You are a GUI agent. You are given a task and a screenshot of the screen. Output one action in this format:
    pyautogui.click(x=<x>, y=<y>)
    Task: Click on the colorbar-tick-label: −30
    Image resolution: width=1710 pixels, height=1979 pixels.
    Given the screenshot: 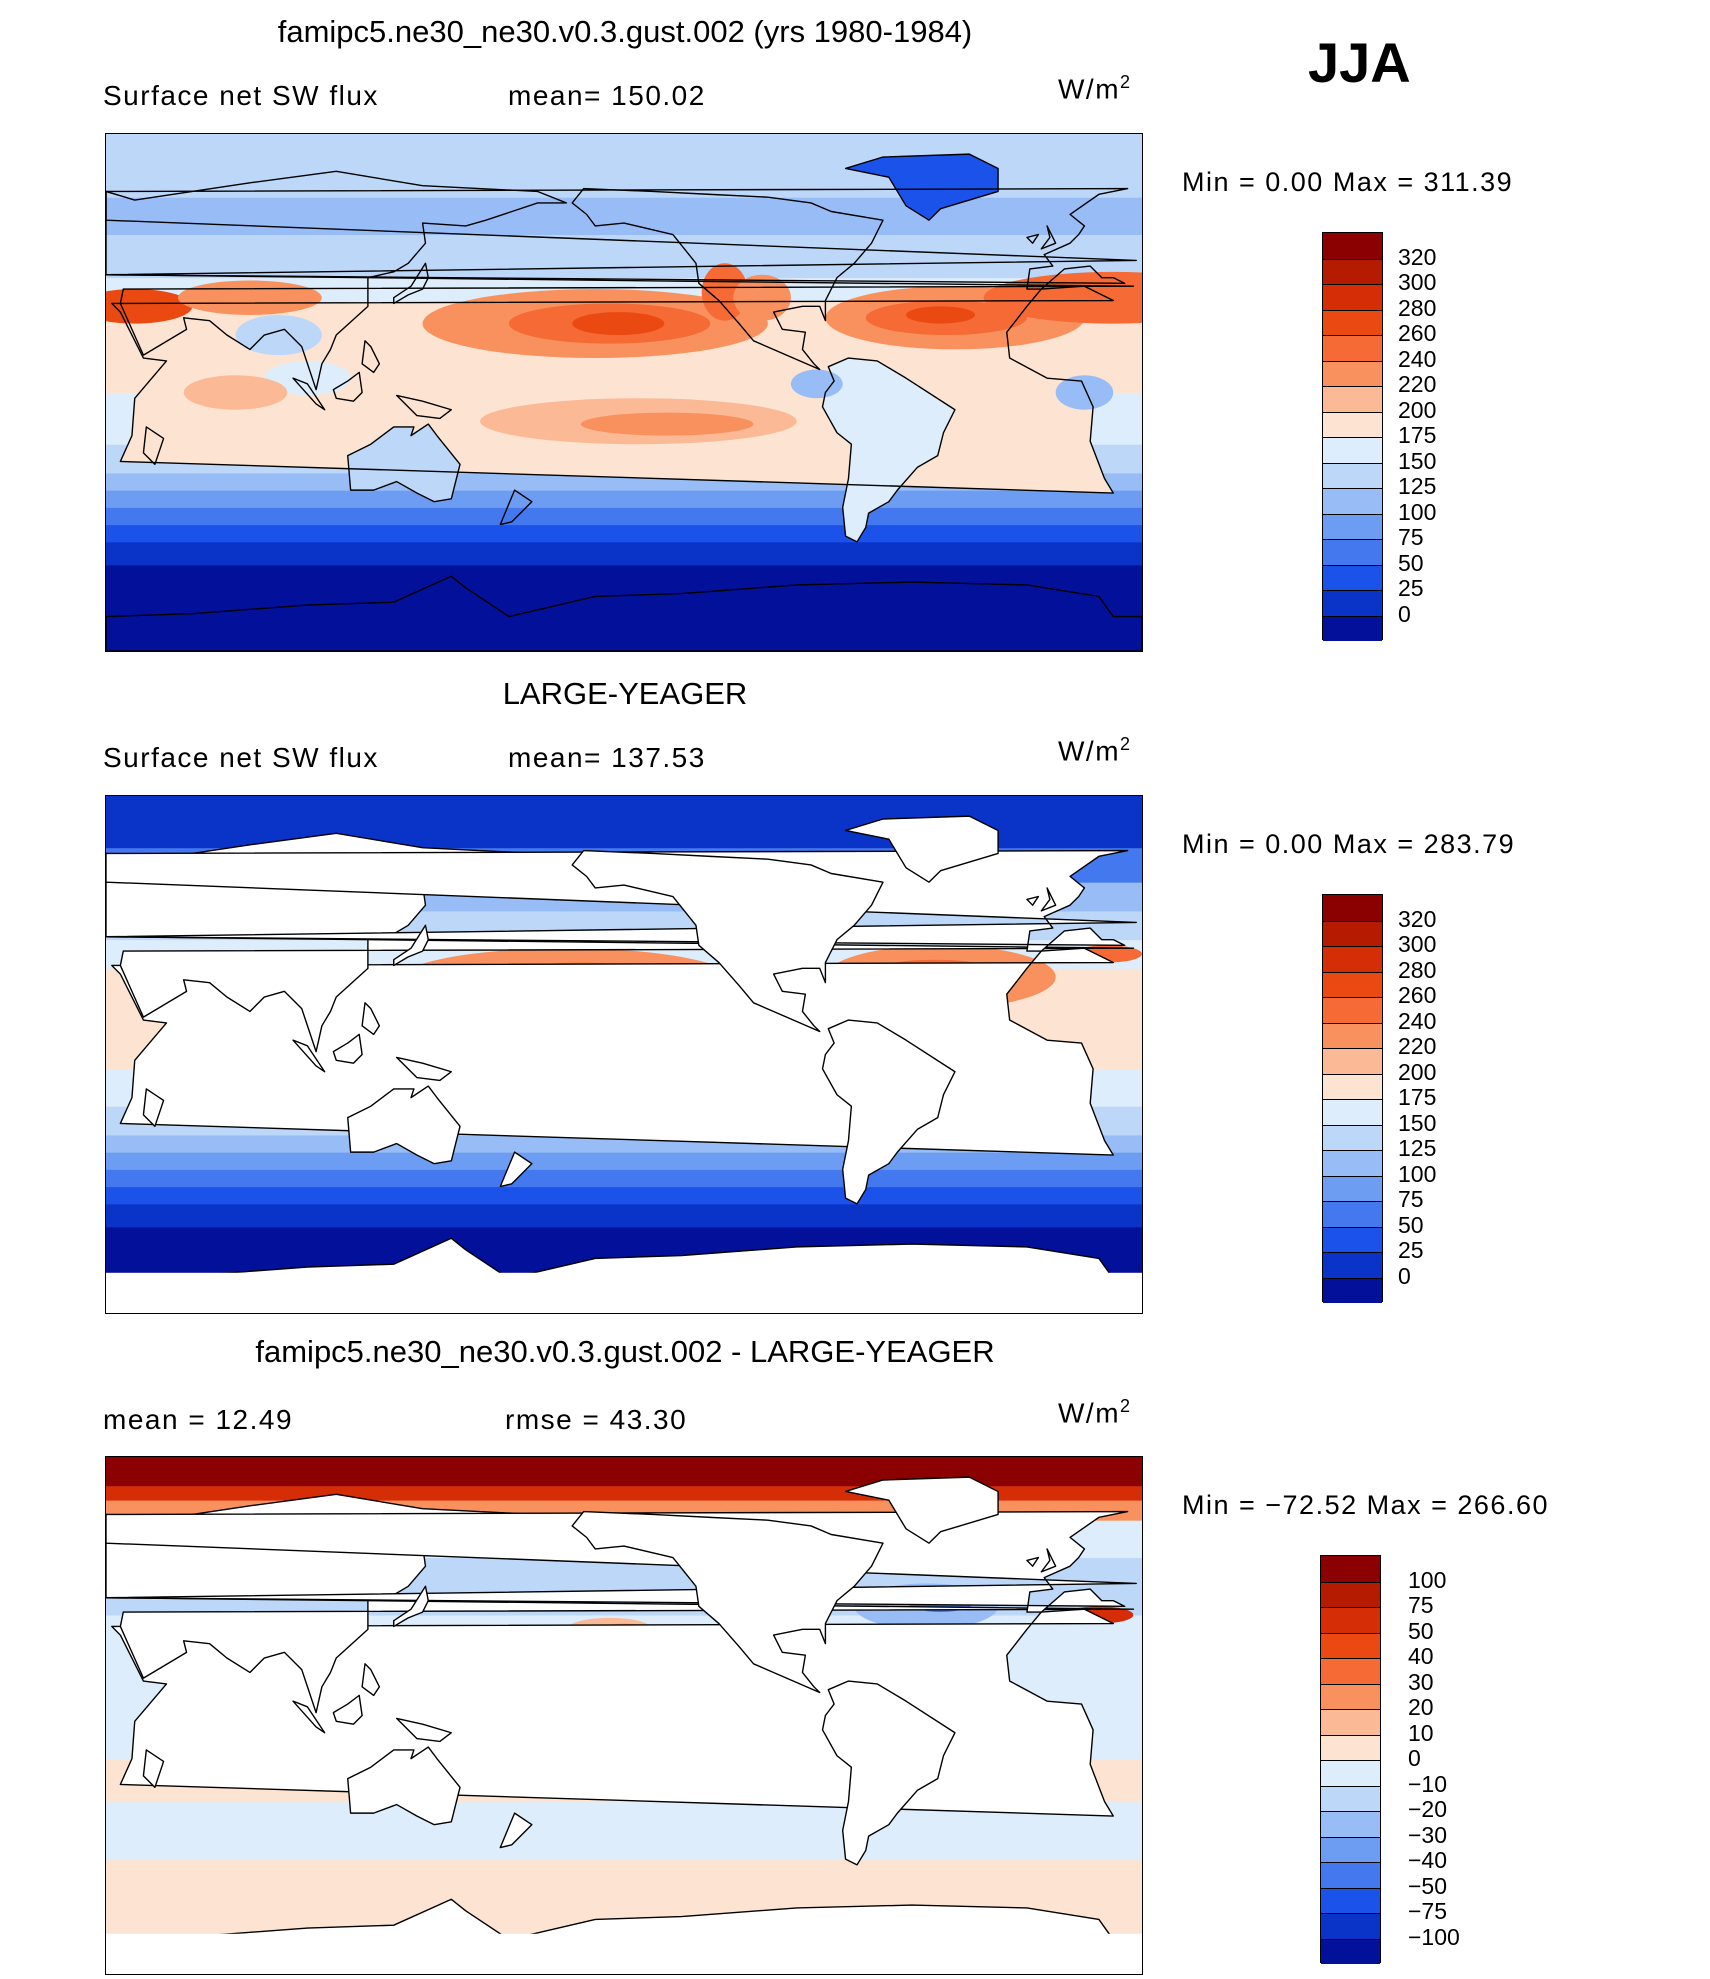 What is the action you would take?
    pyautogui.click(x=1428, y=1834)
    